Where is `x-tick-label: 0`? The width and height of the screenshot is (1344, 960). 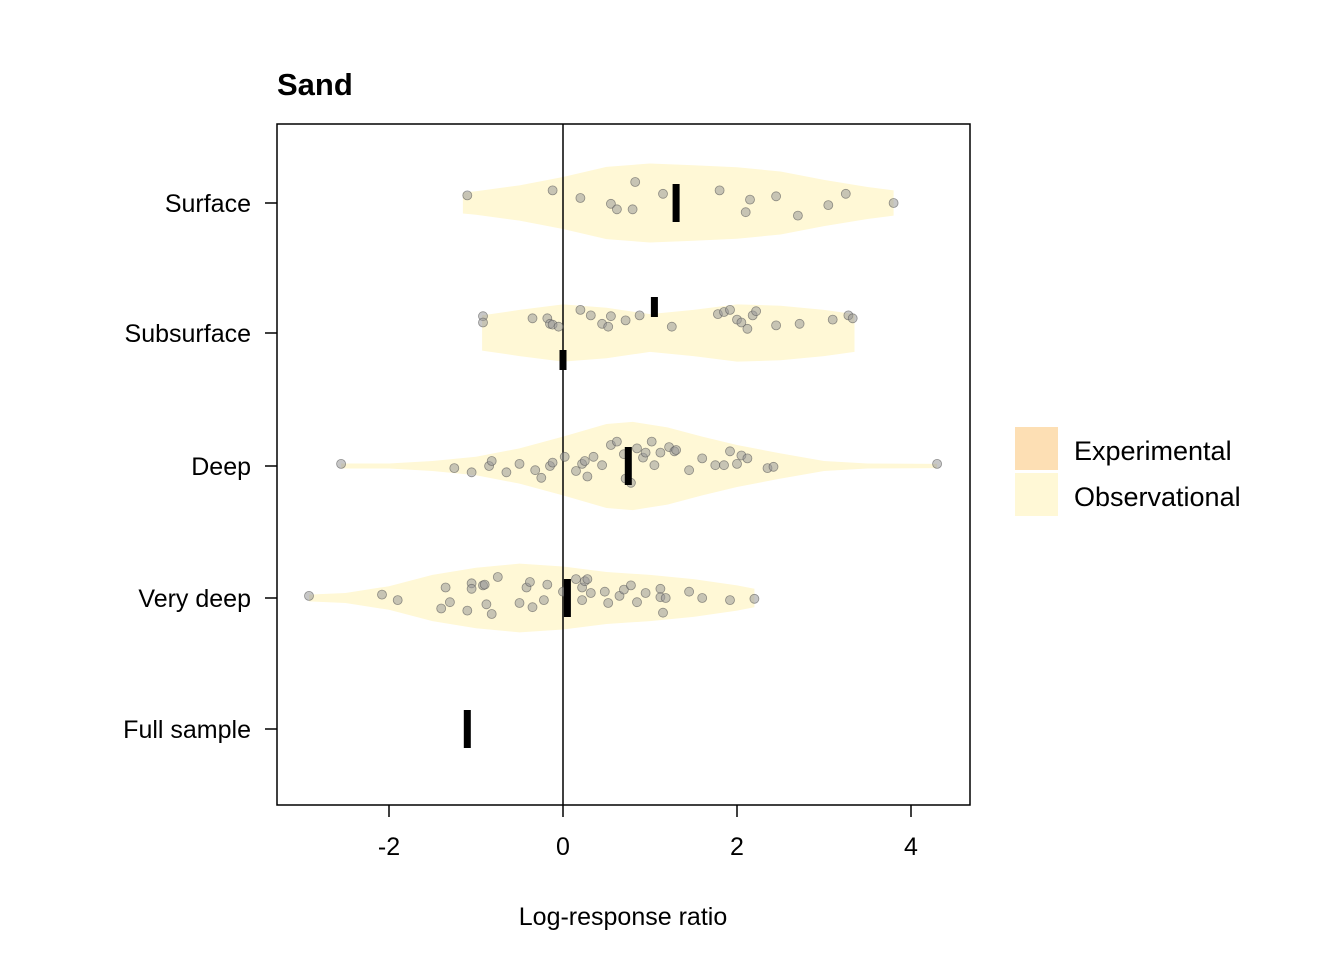
x-tick-label: 0 is located at coordinates (563, 847).